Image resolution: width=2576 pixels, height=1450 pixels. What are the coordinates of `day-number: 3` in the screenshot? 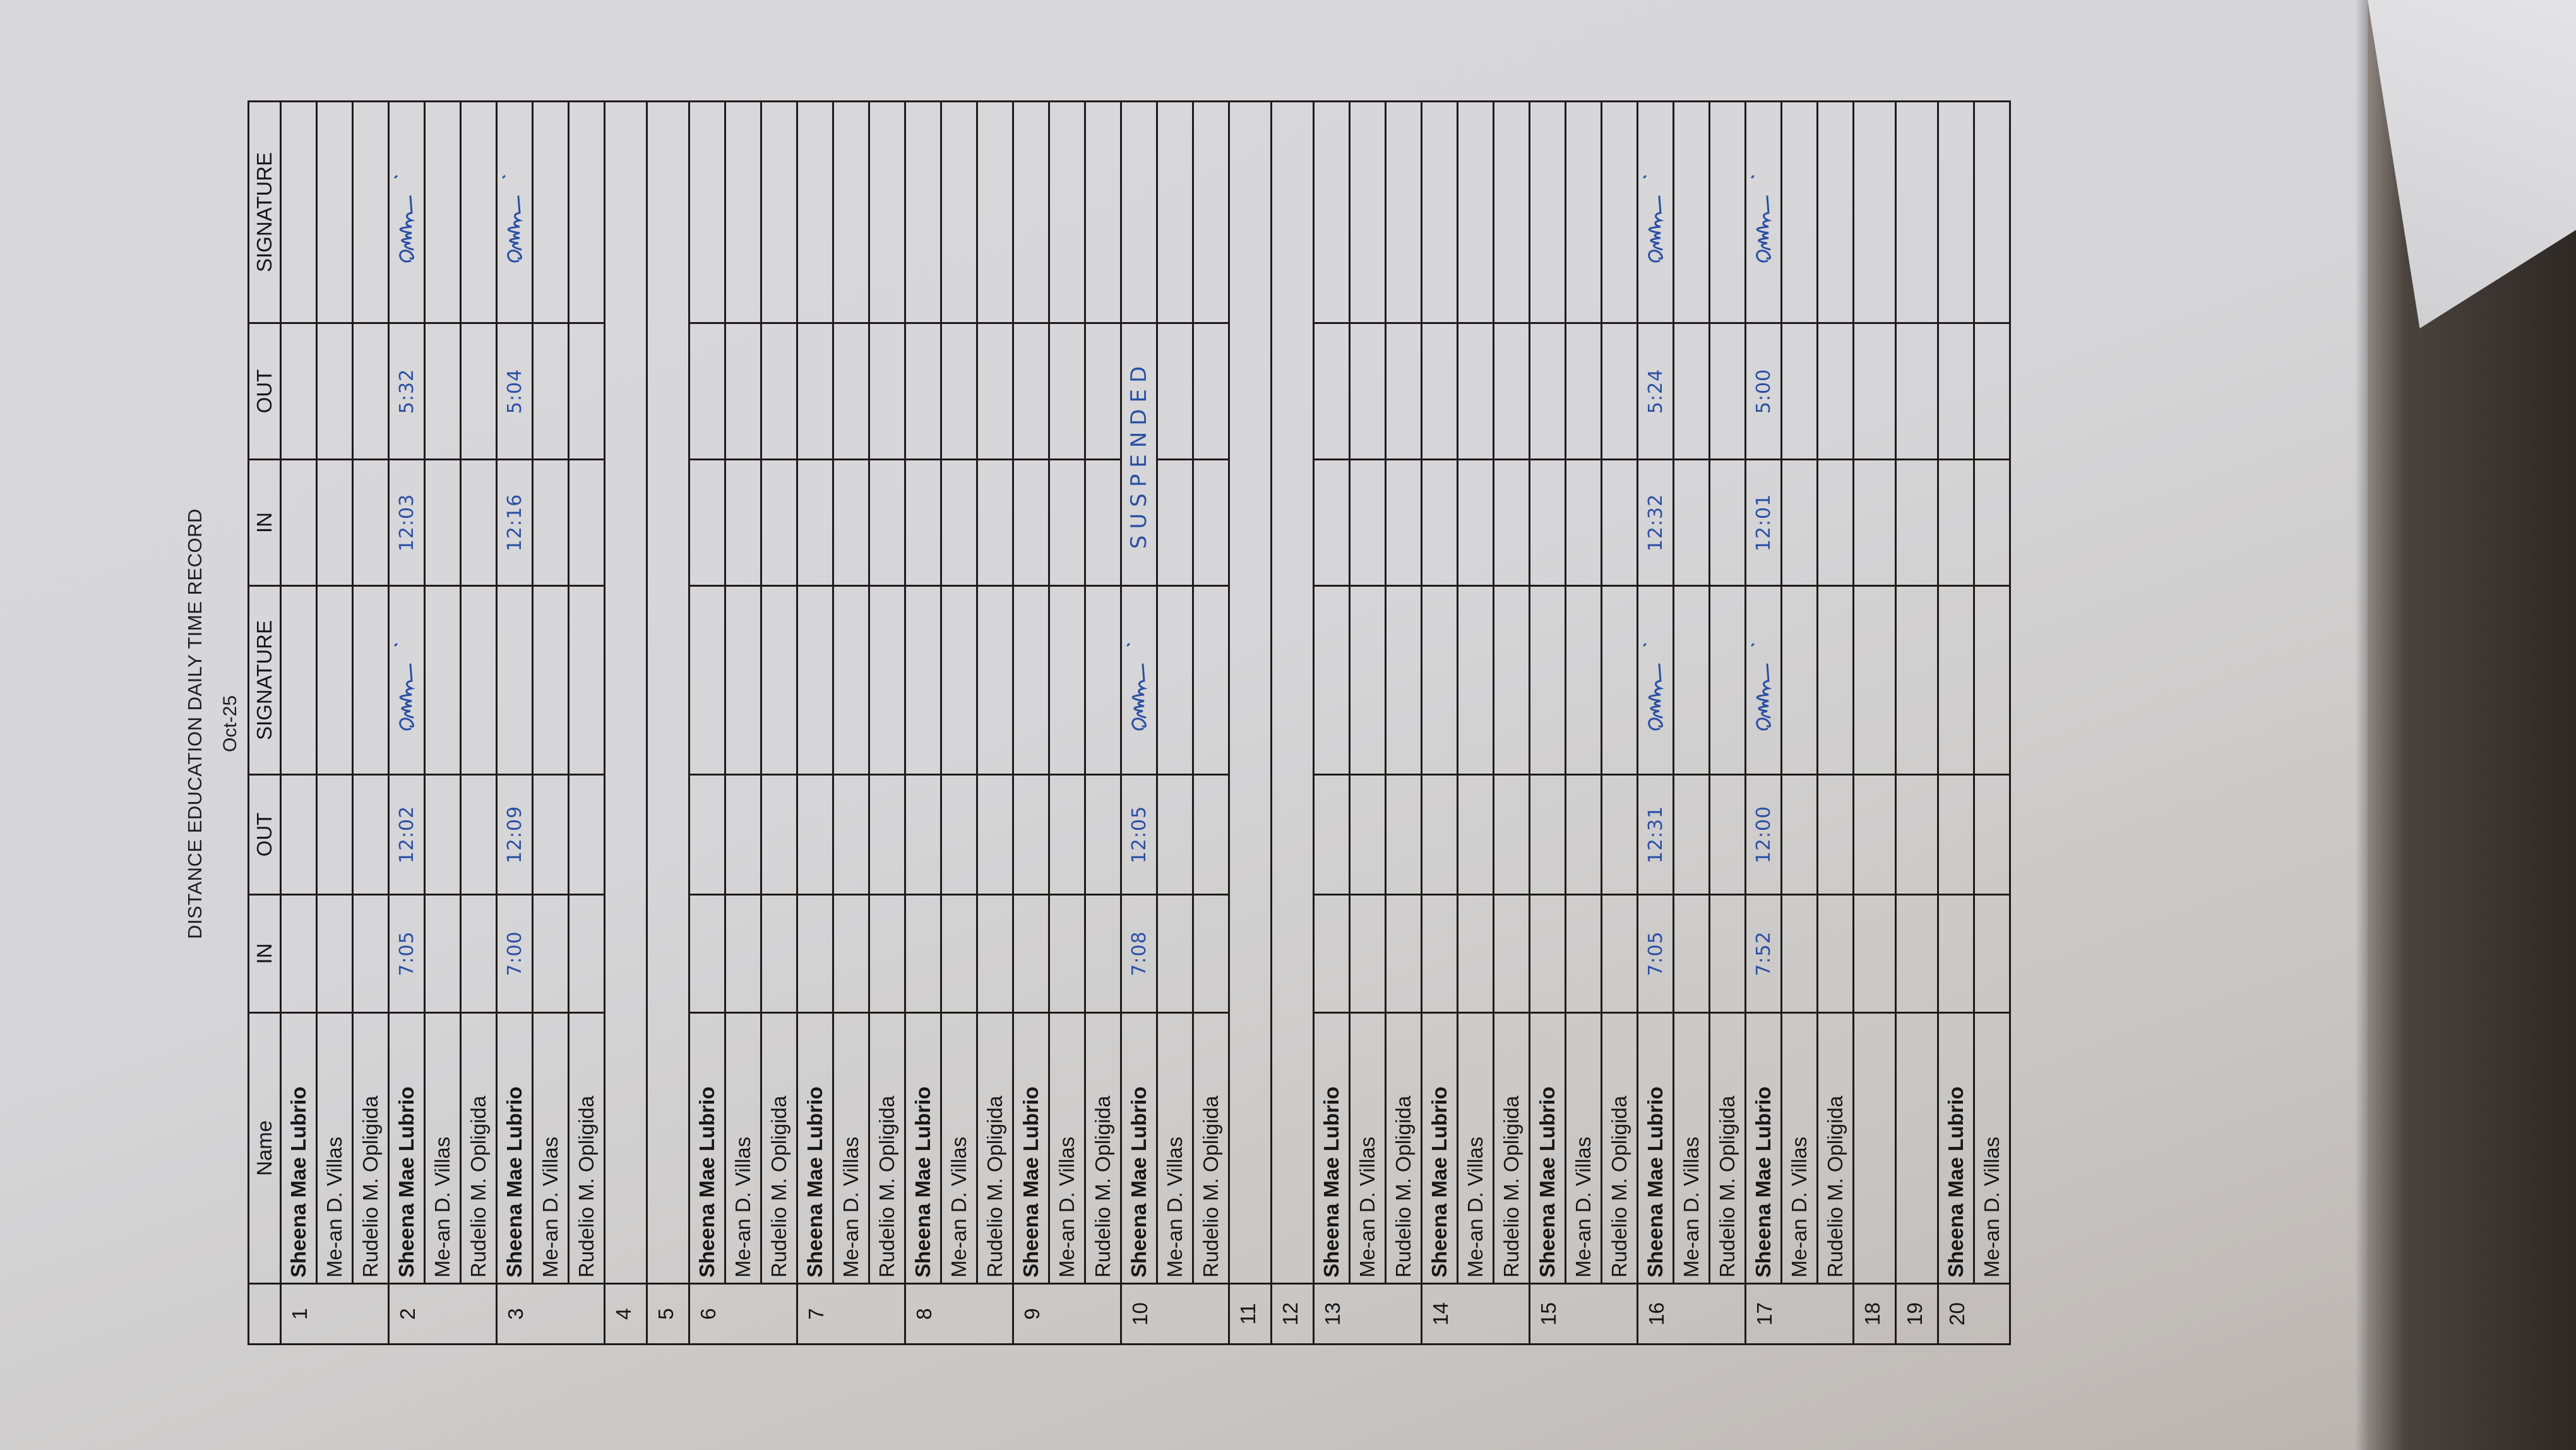 It's located at (550, 1314).